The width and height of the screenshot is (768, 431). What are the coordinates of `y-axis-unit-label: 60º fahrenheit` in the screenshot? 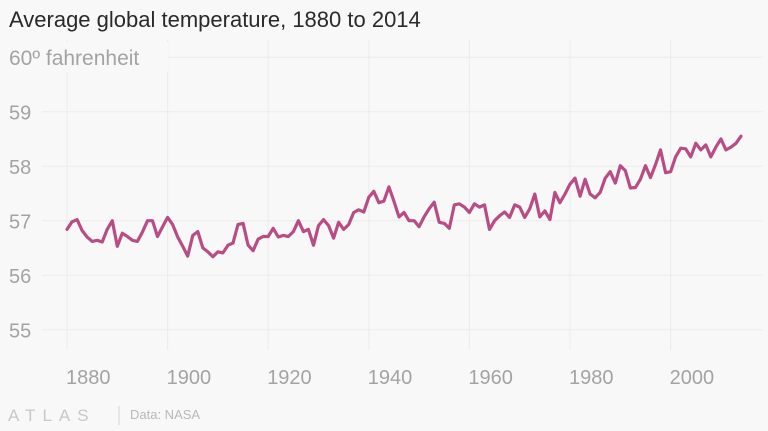 It's located at (74, 58).